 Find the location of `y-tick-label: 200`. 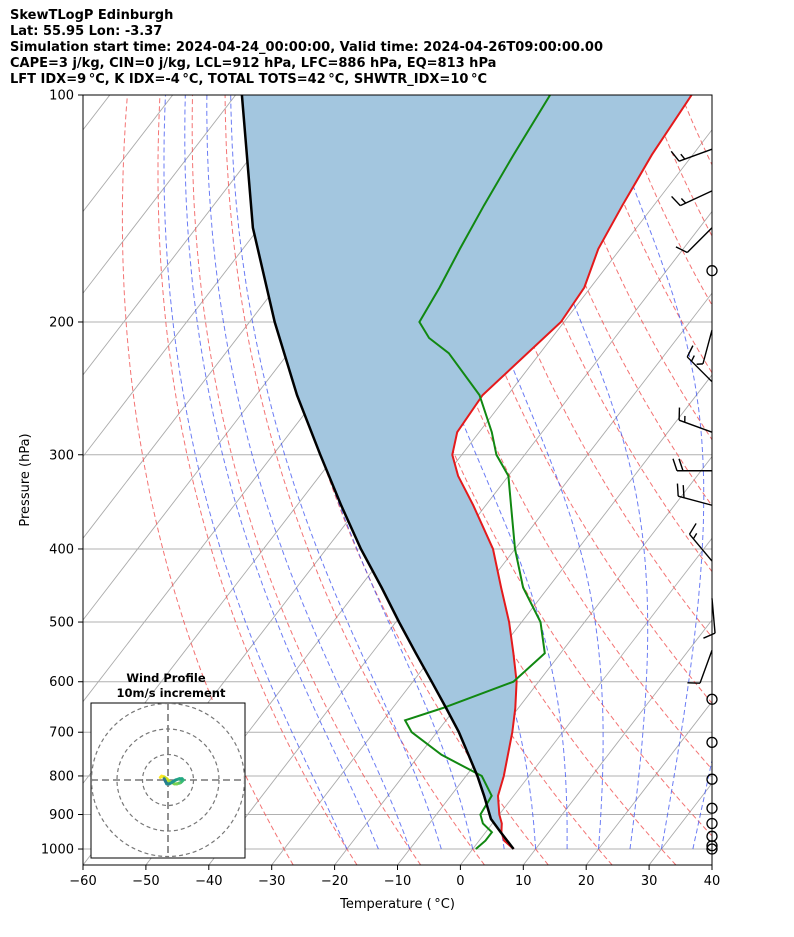

y-tick-label: 200 is located at coordinates (61, 322).